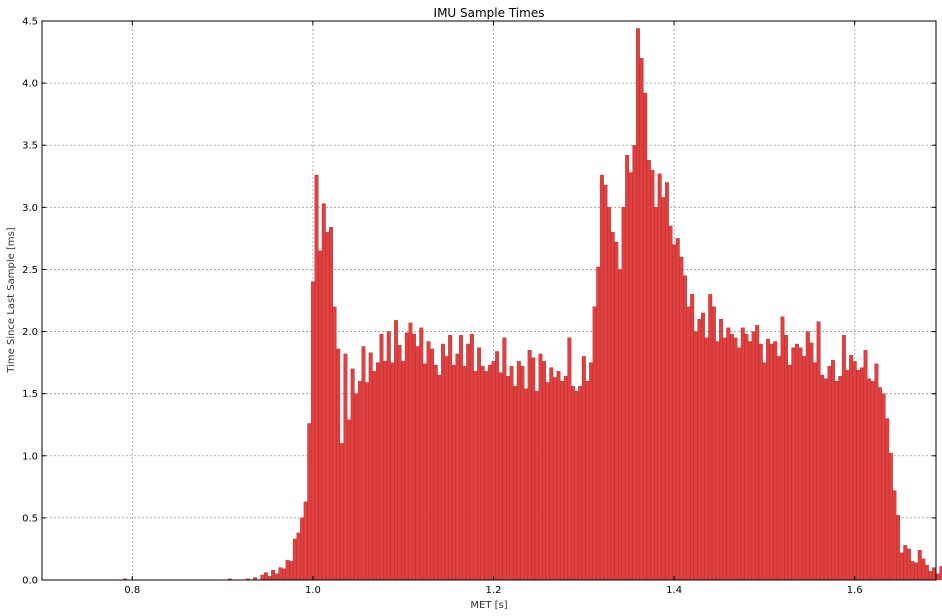 This screenshot has height=616, width=942. I want to click on y-tick-label: 2.5, so click(30, 270).